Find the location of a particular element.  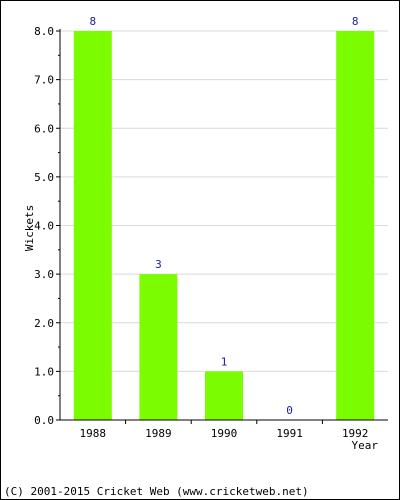

bar-1989 is located at coordinates (158, 347).